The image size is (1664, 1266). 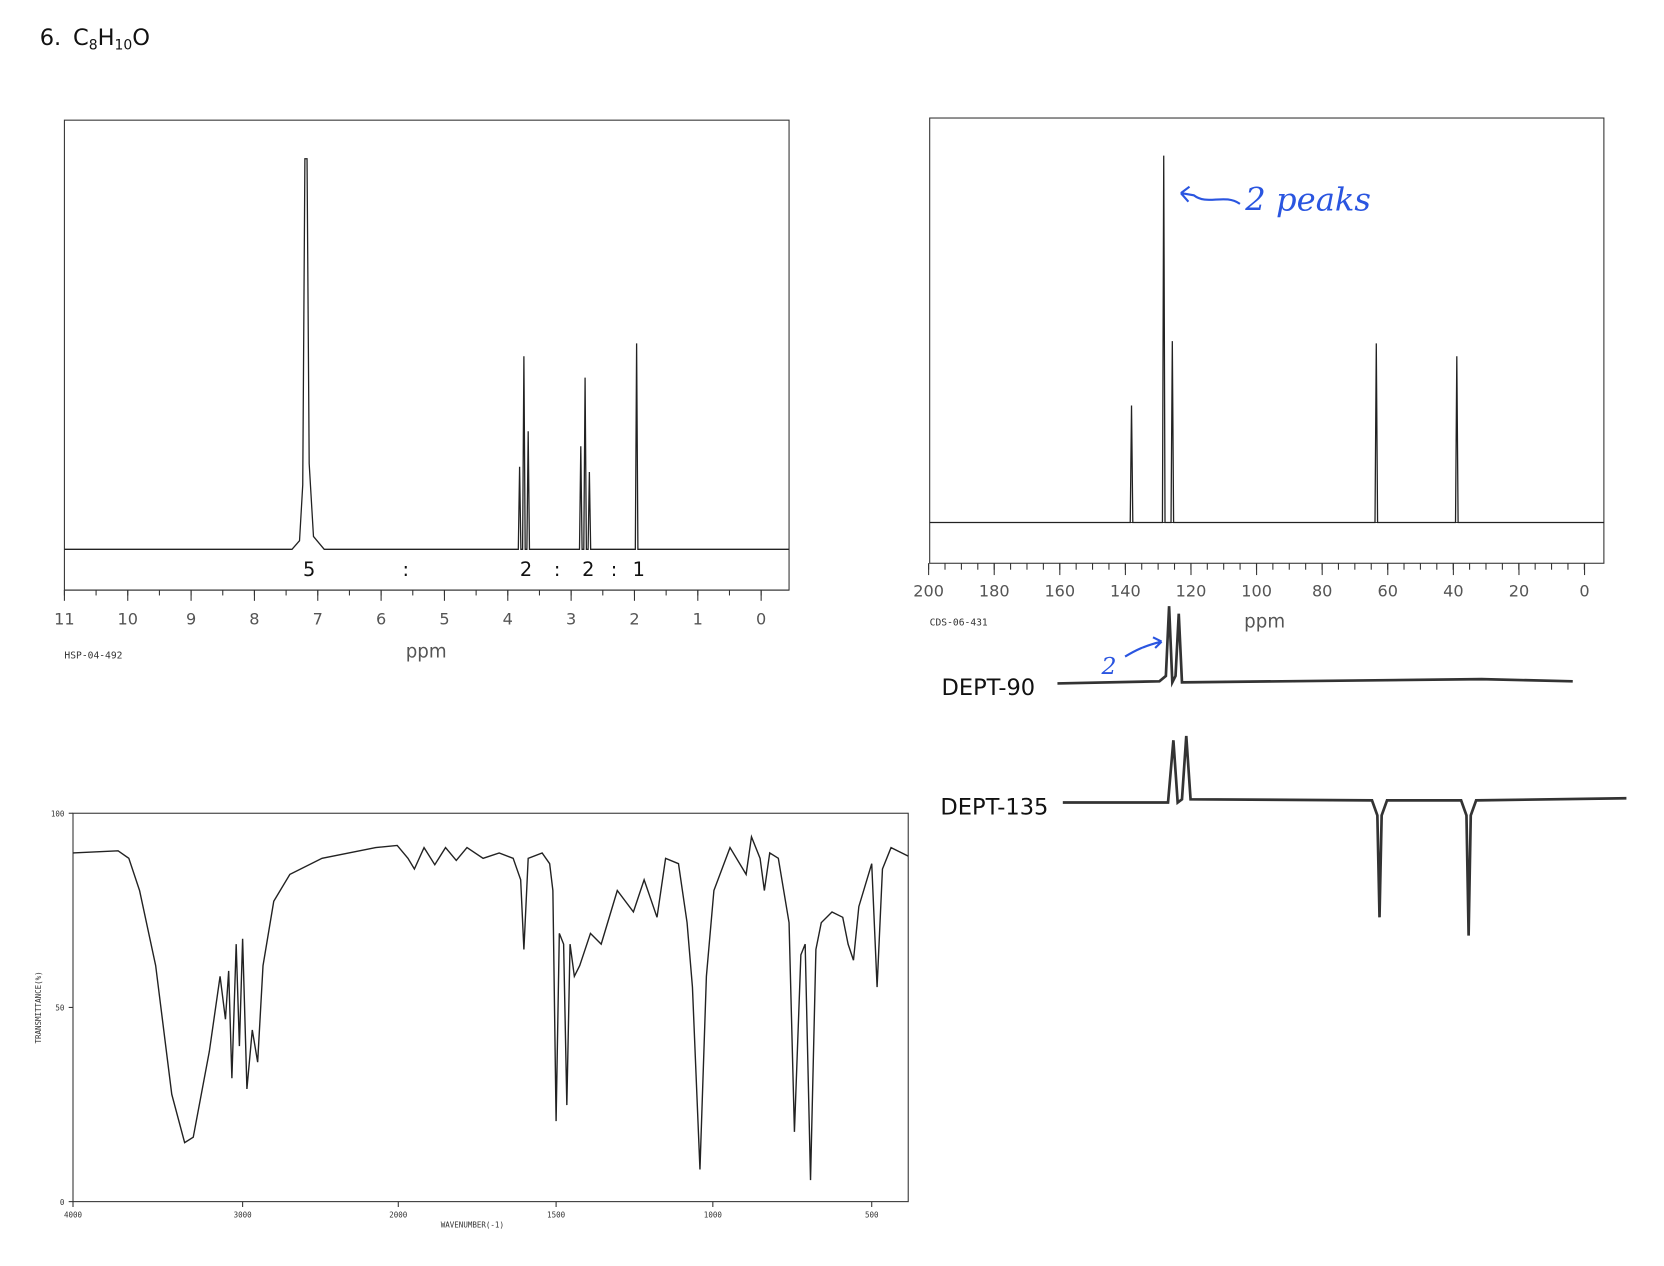 I want to click on ir-tick-label: 3000, so click(x=243, y=1215).